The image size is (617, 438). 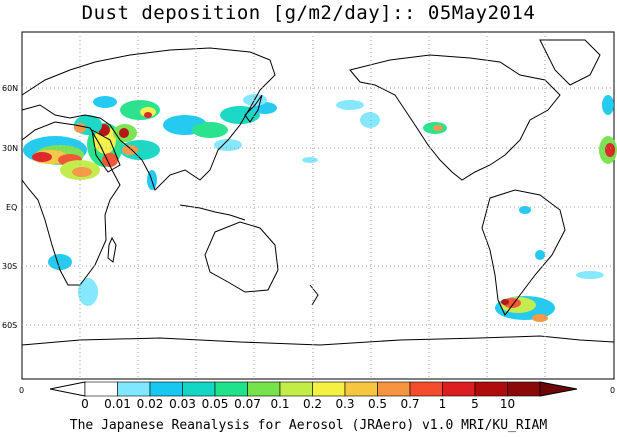 What do you see at coordinates (10, 88) in the screenshot?
I see `lat-label-60n: 60N` at bounding box center [10, 88].